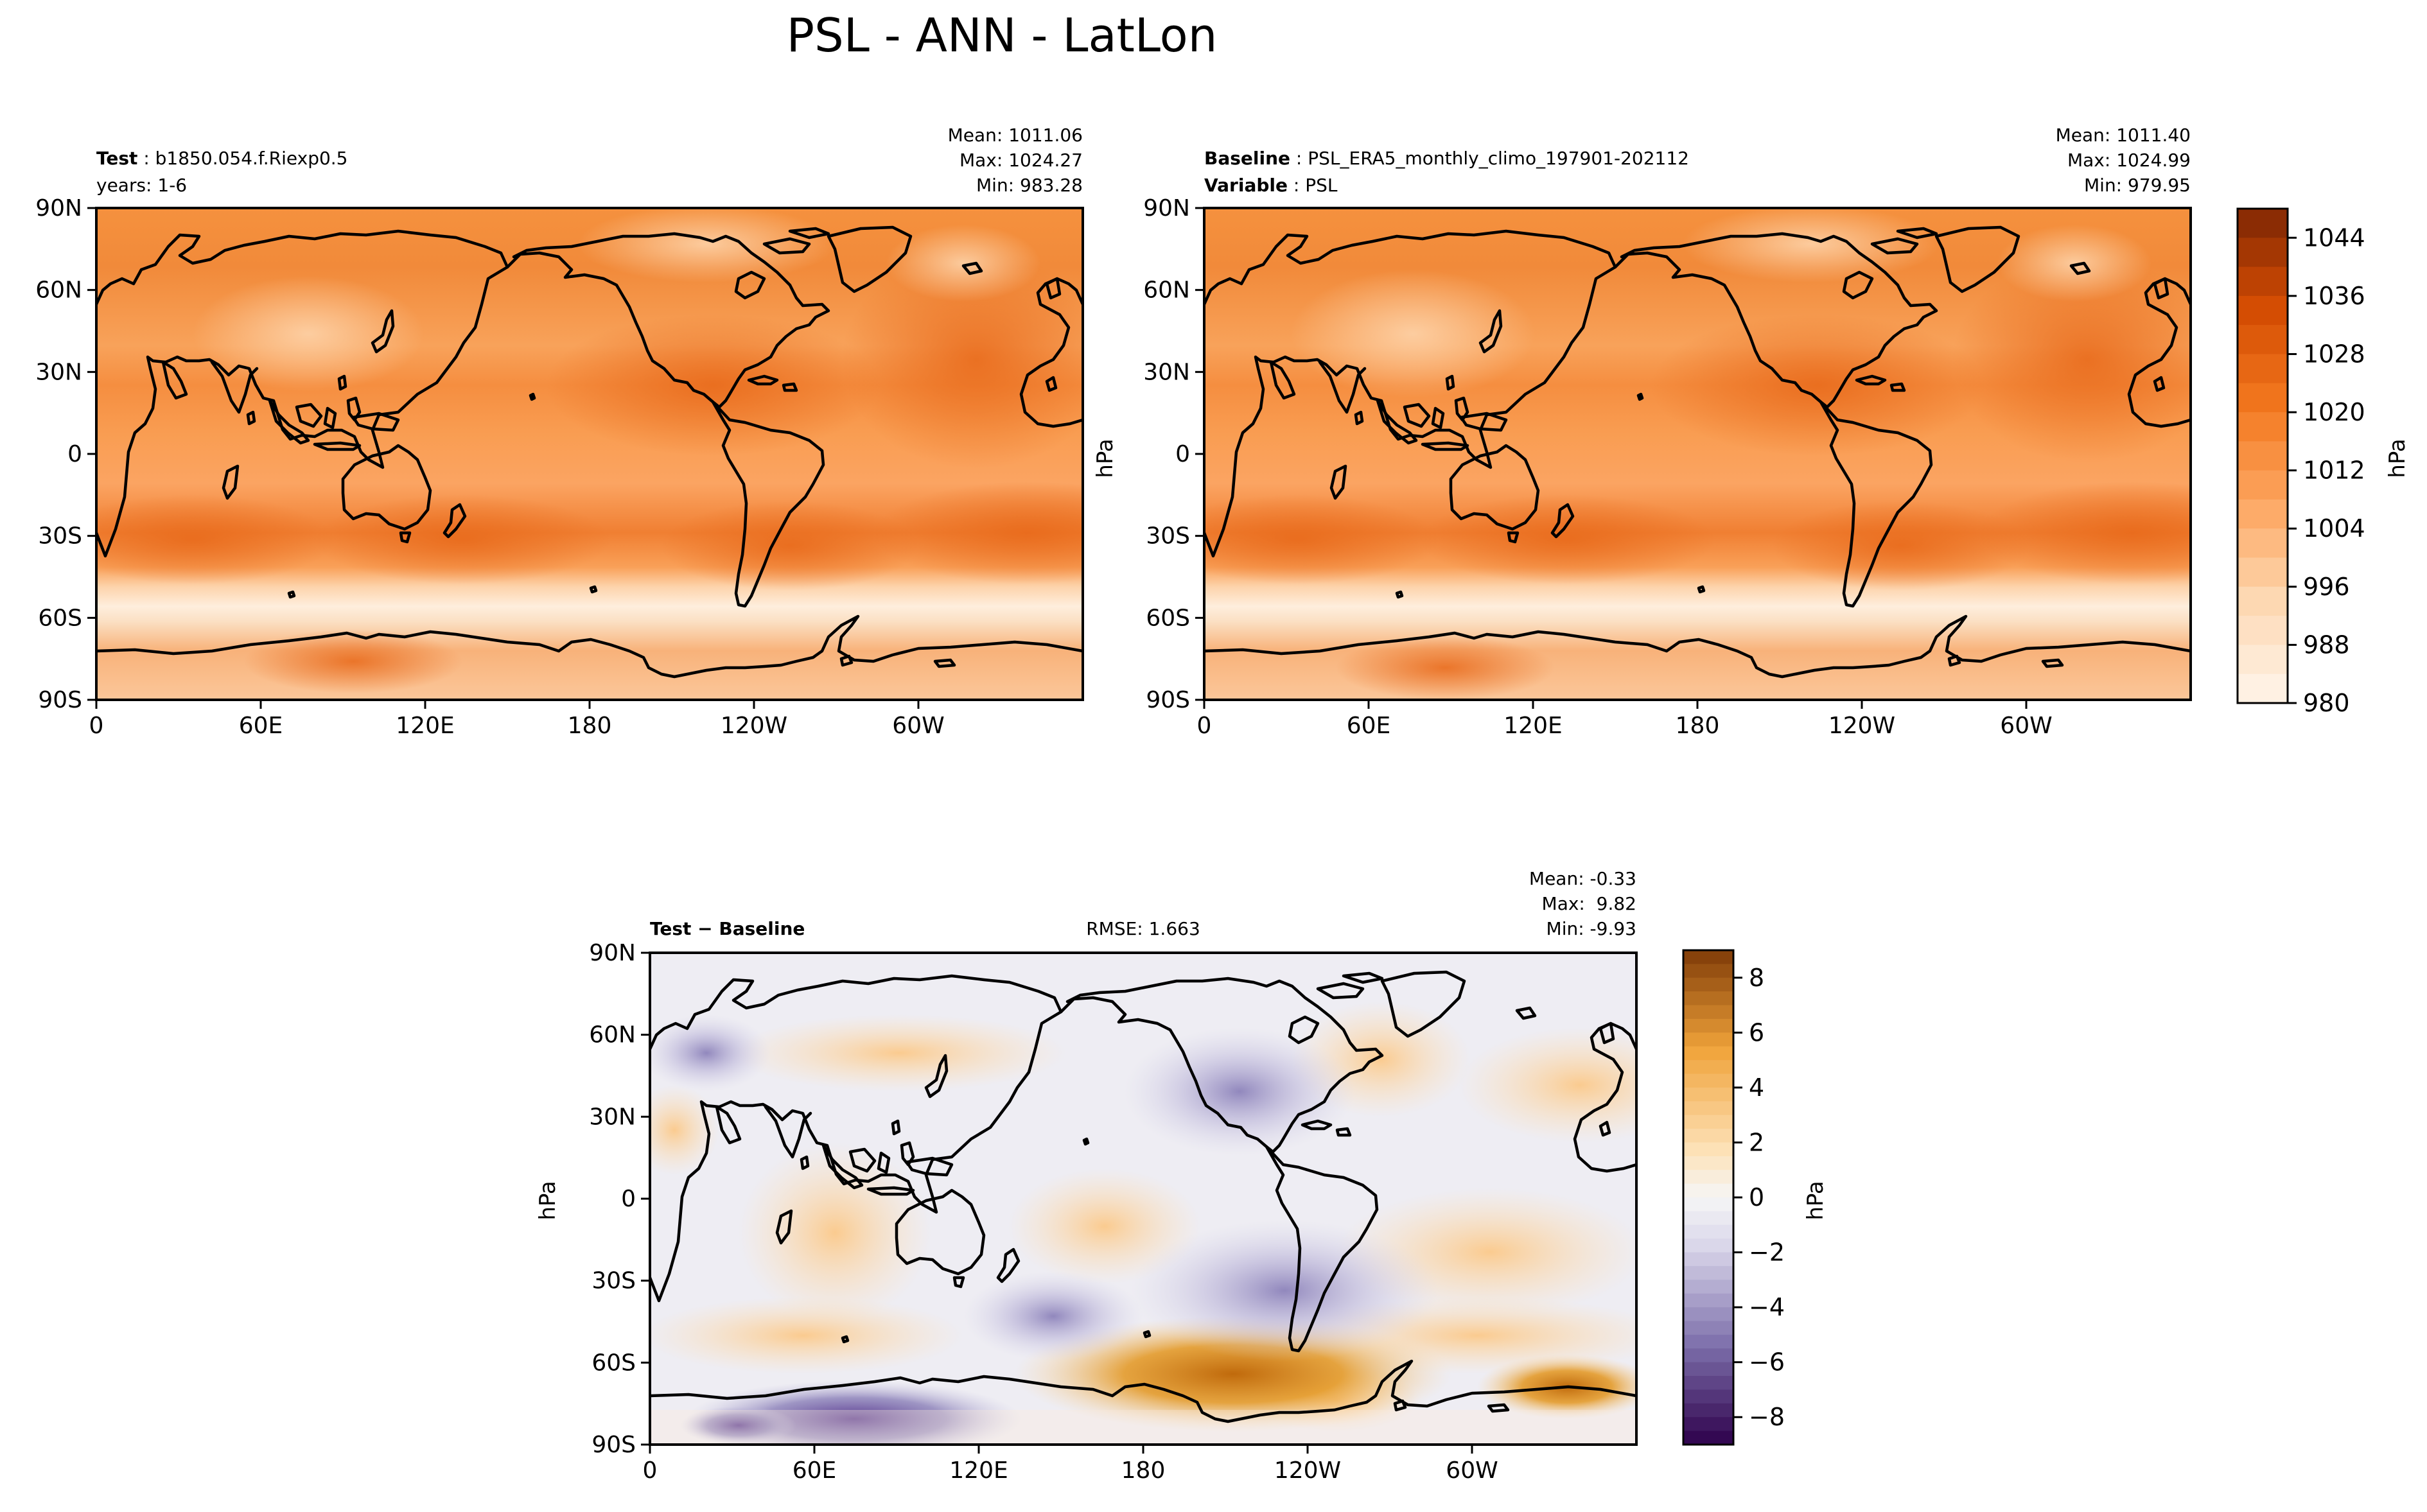 This screenshot has width=2427, height=1512. Describe the element at coordinates (1246, 185) in the screenshot. I see `baseline-variable-bold: Variable` at that location.